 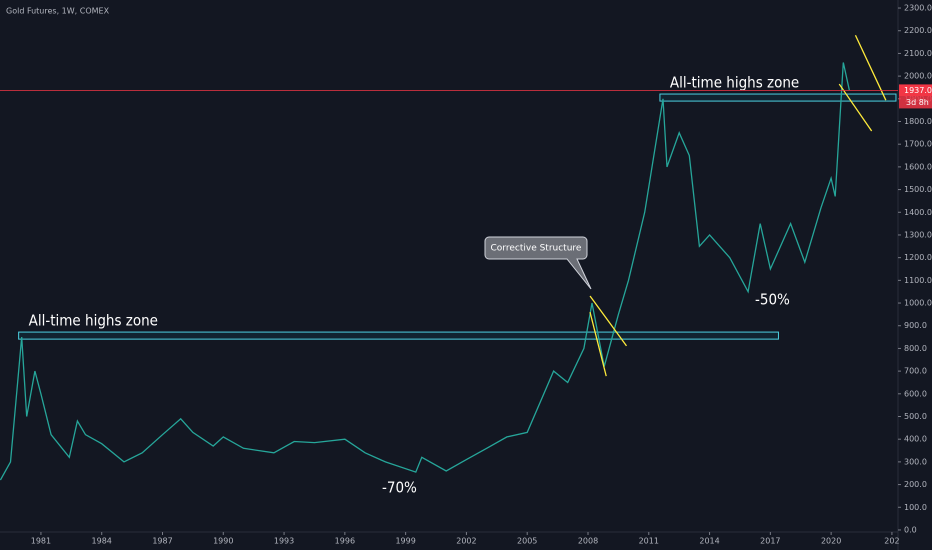 I want to click on y-tick-label: 1300.0, so click(x=918, y=234).